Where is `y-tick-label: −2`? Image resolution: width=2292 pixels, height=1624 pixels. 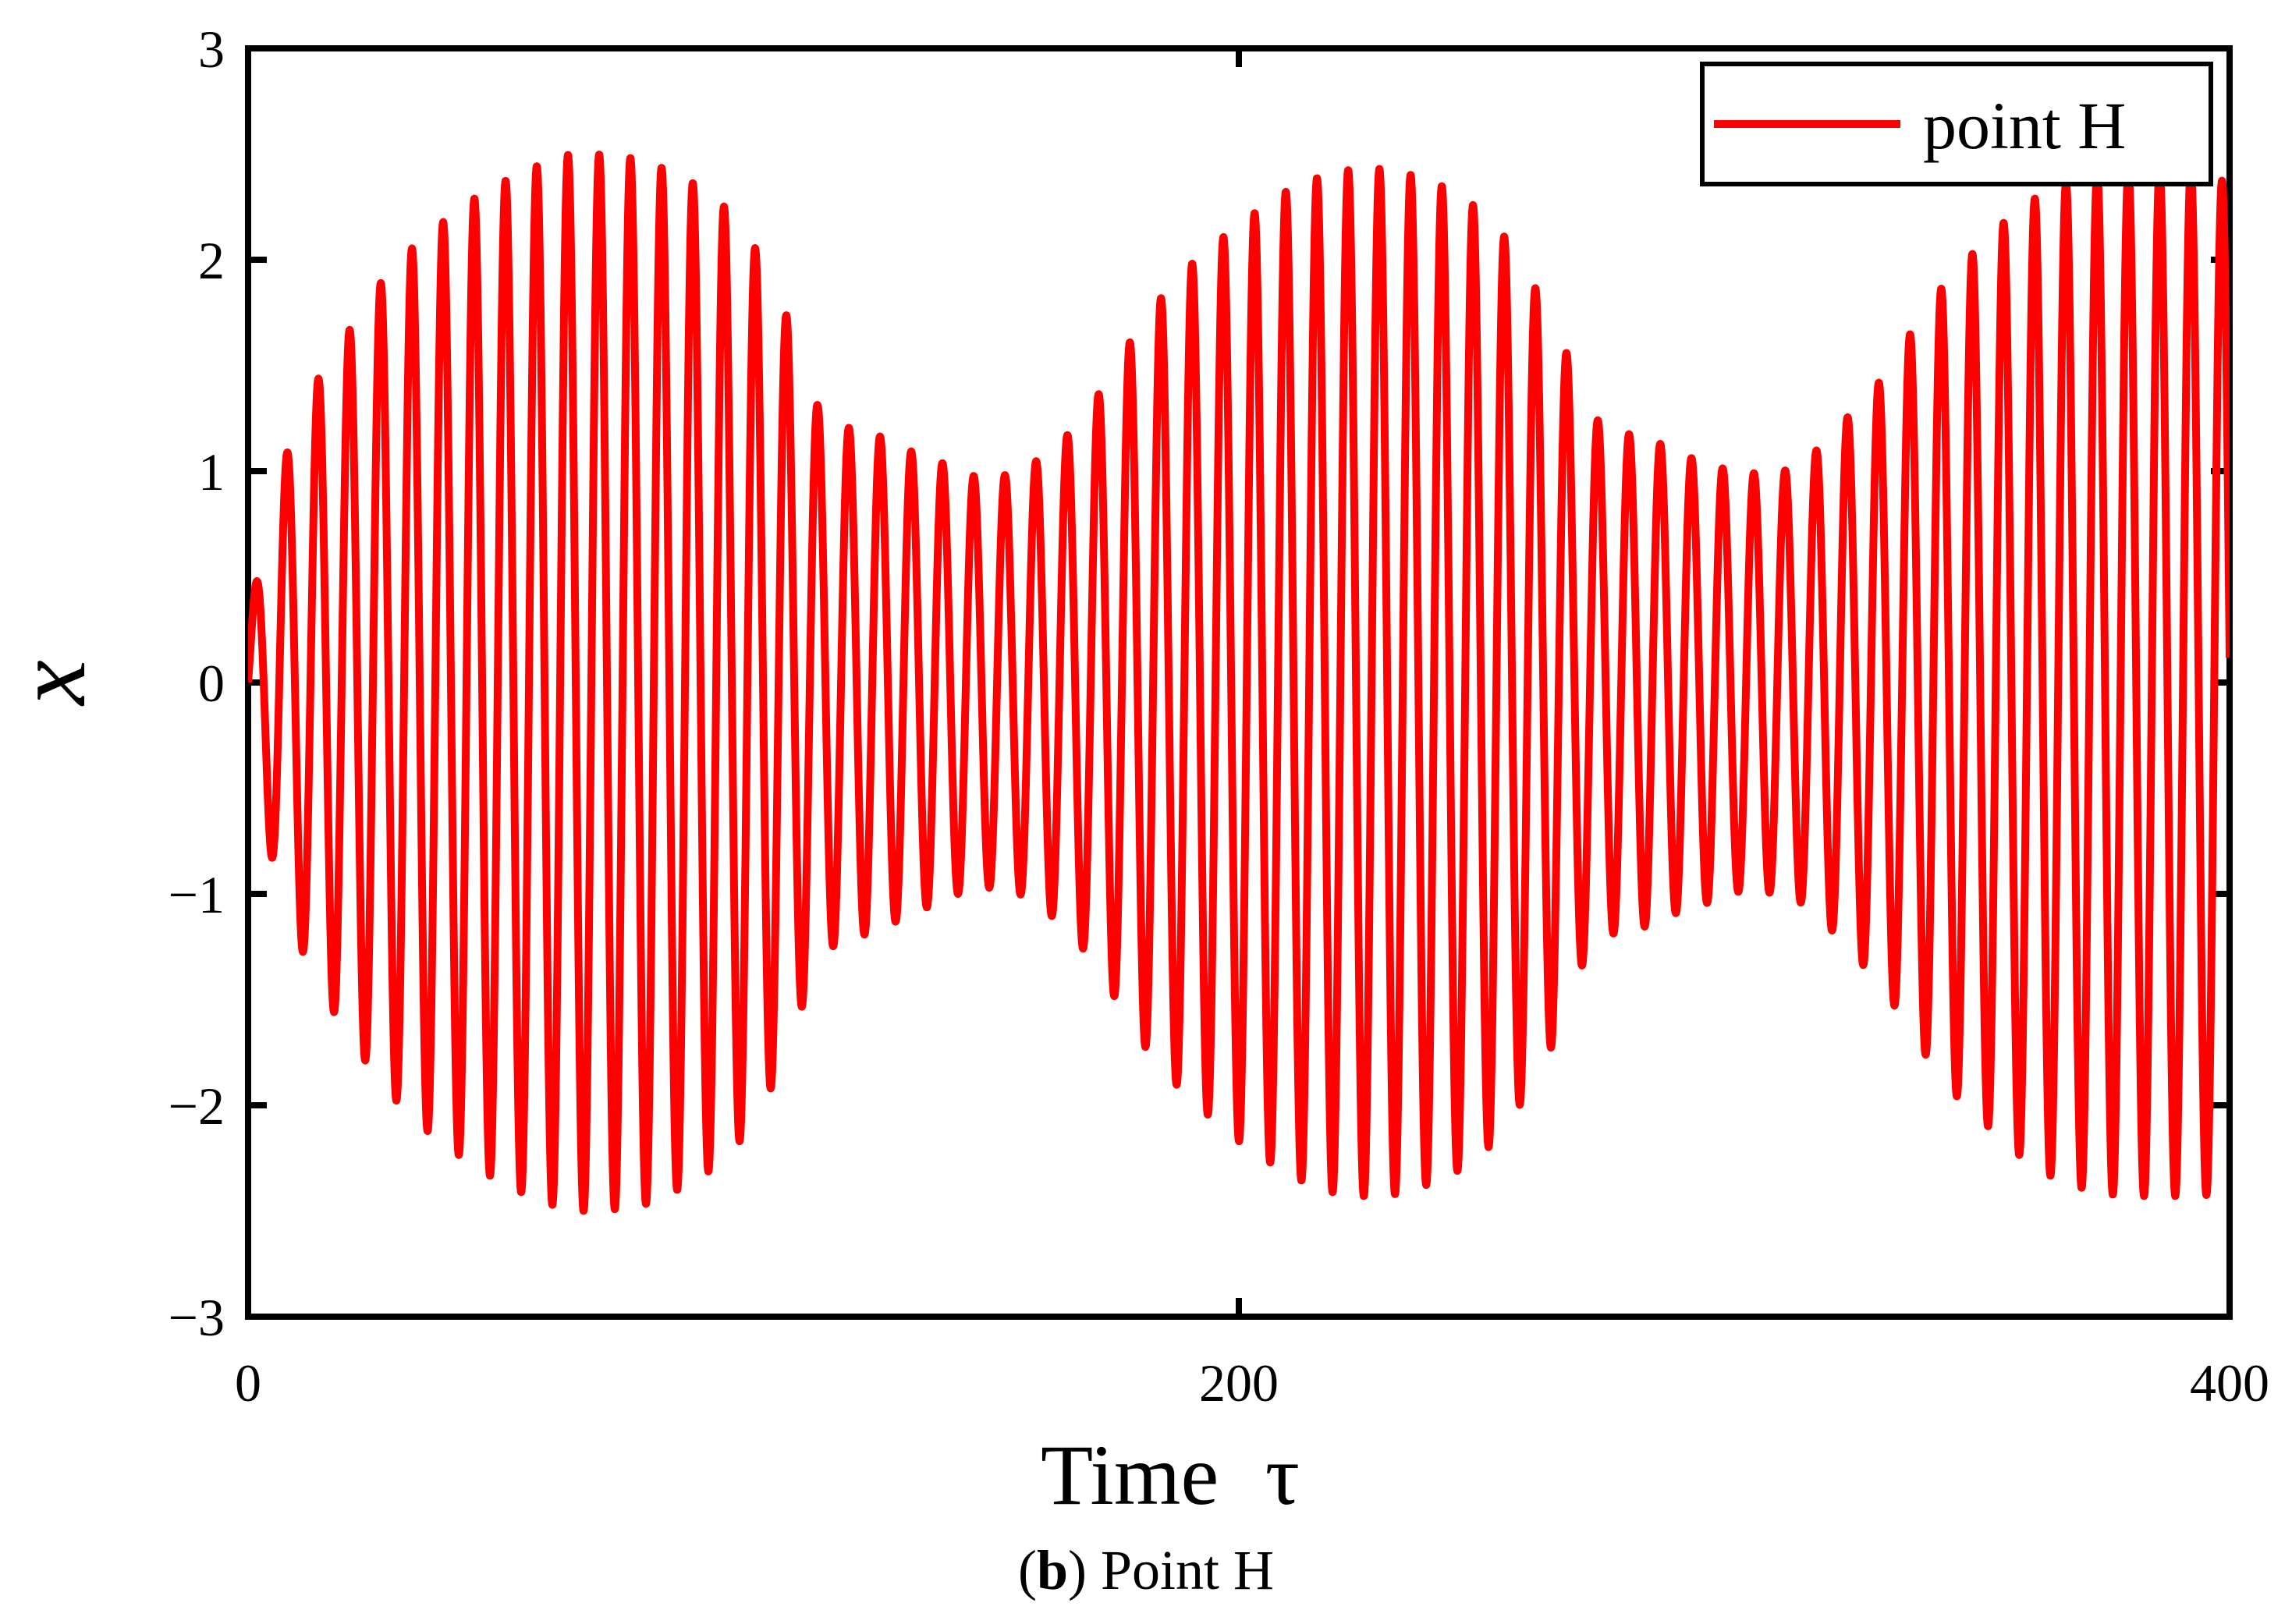
y-tick-label: −2 is located at coordinates (197, 1106).